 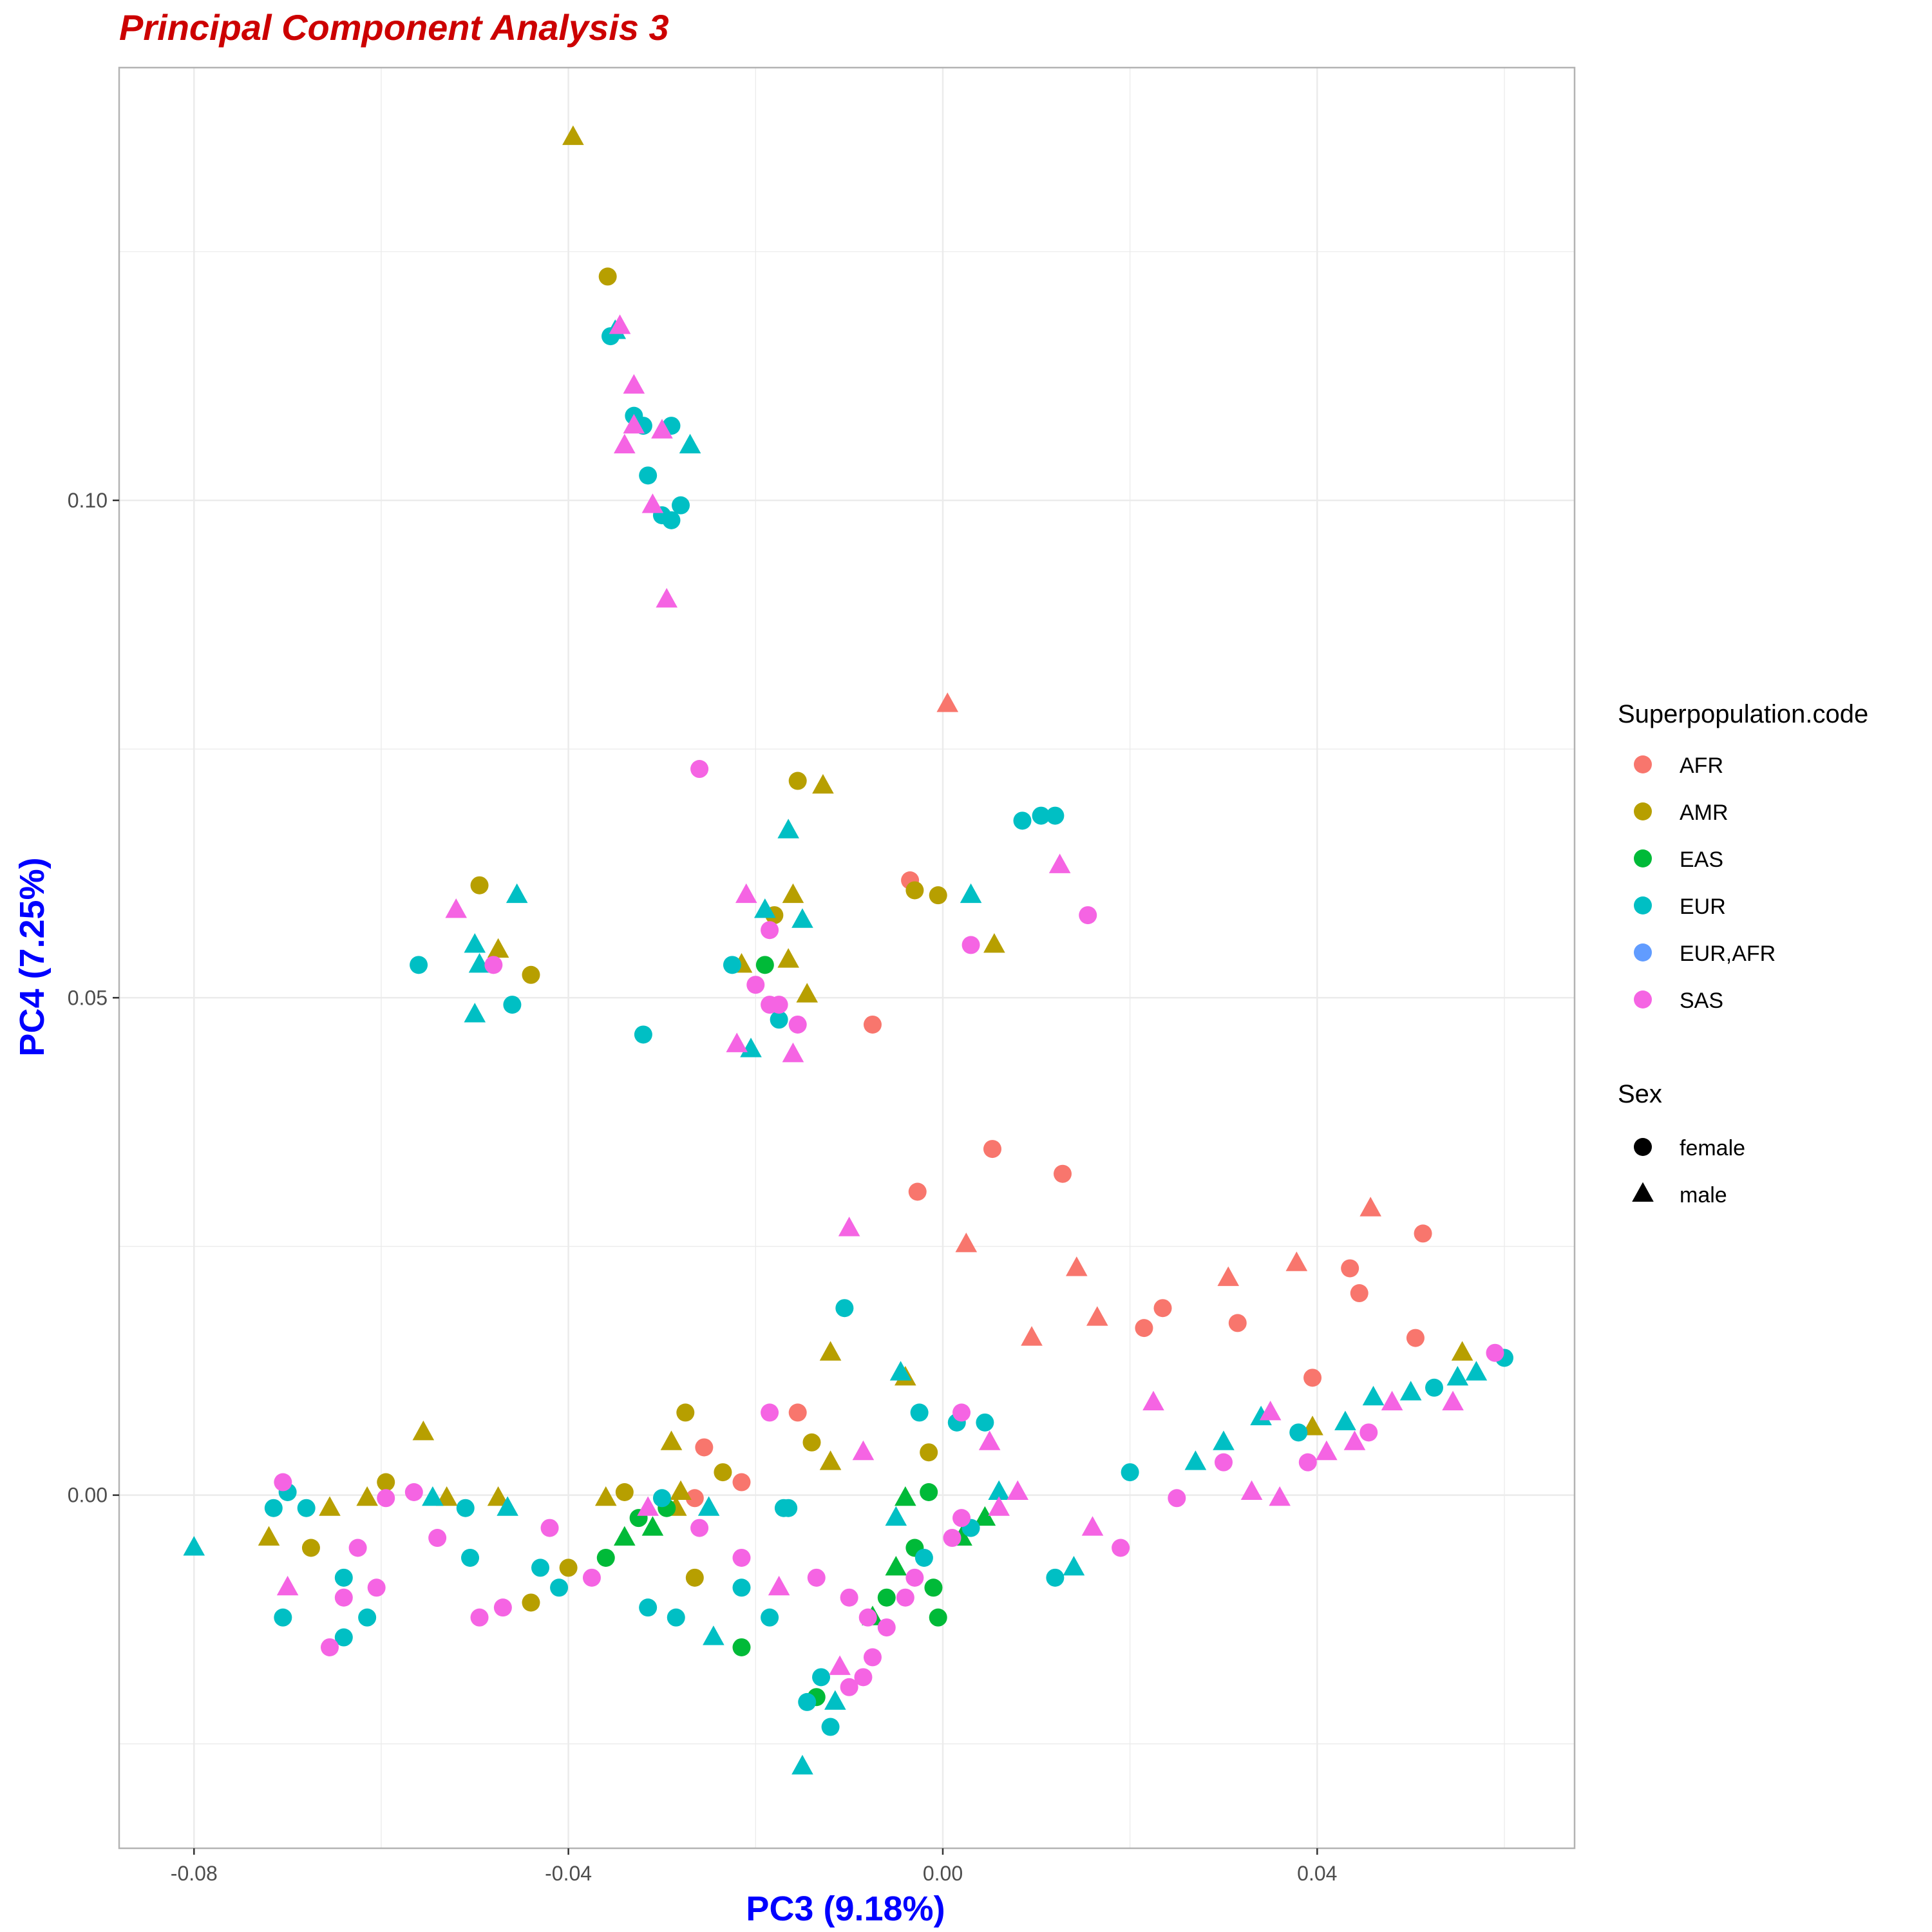 I want to click on legend-sex-title: Sex, so click(x=1640, y=1094).